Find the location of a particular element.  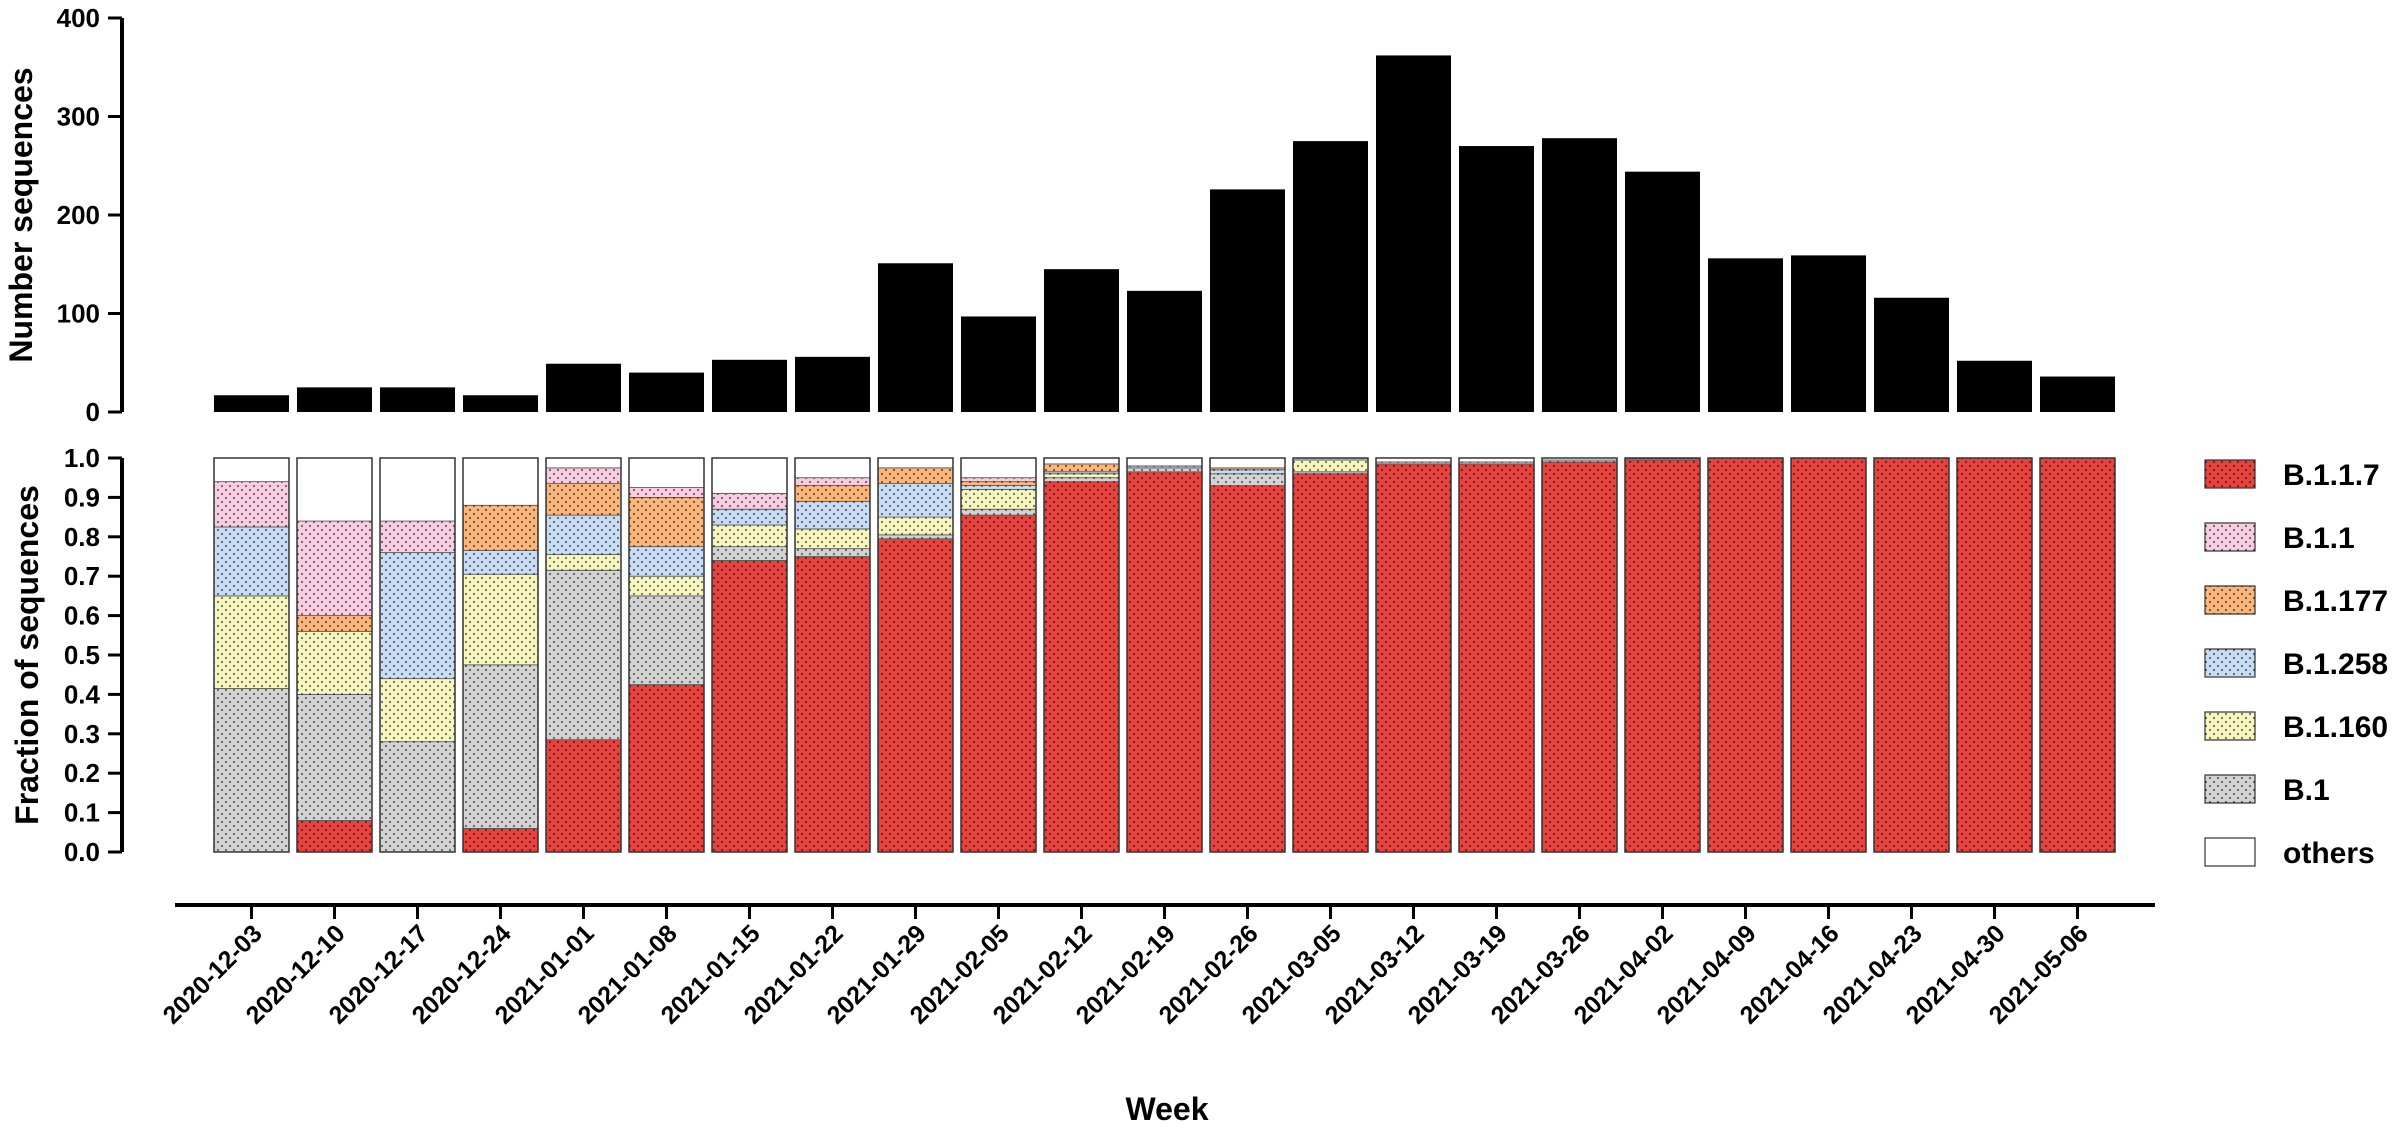

legend-item: B.1.1.7 is located at coordinates (2292, 475).